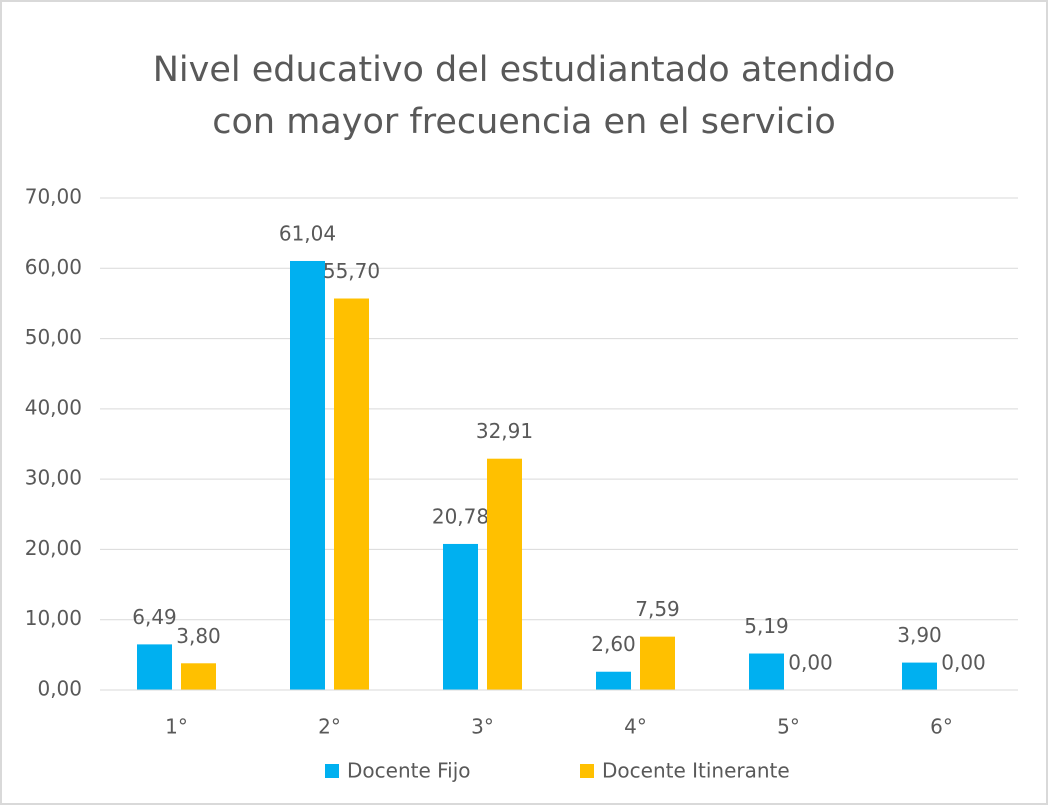 The width and height of the screenshot is (1048, 805). Describe the element at coordinates (504, 431) in the screenshot. I see `value-label: 32,91` at that location.